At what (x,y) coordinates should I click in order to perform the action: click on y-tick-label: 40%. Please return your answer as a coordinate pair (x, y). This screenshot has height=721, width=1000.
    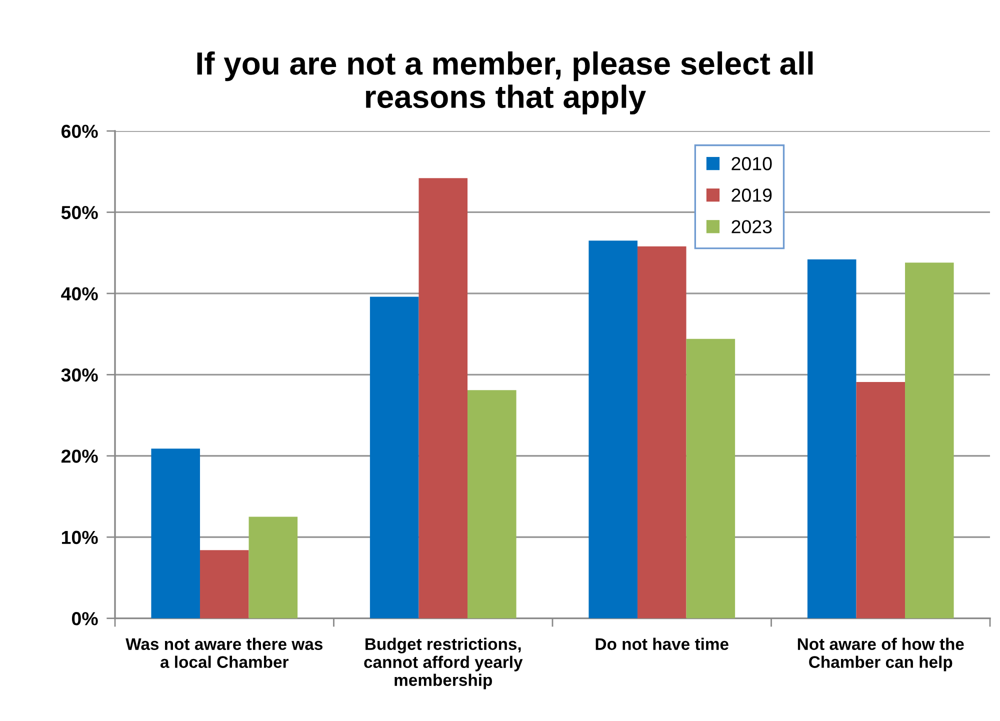
    Looking at the image, I should click on (79, 293).